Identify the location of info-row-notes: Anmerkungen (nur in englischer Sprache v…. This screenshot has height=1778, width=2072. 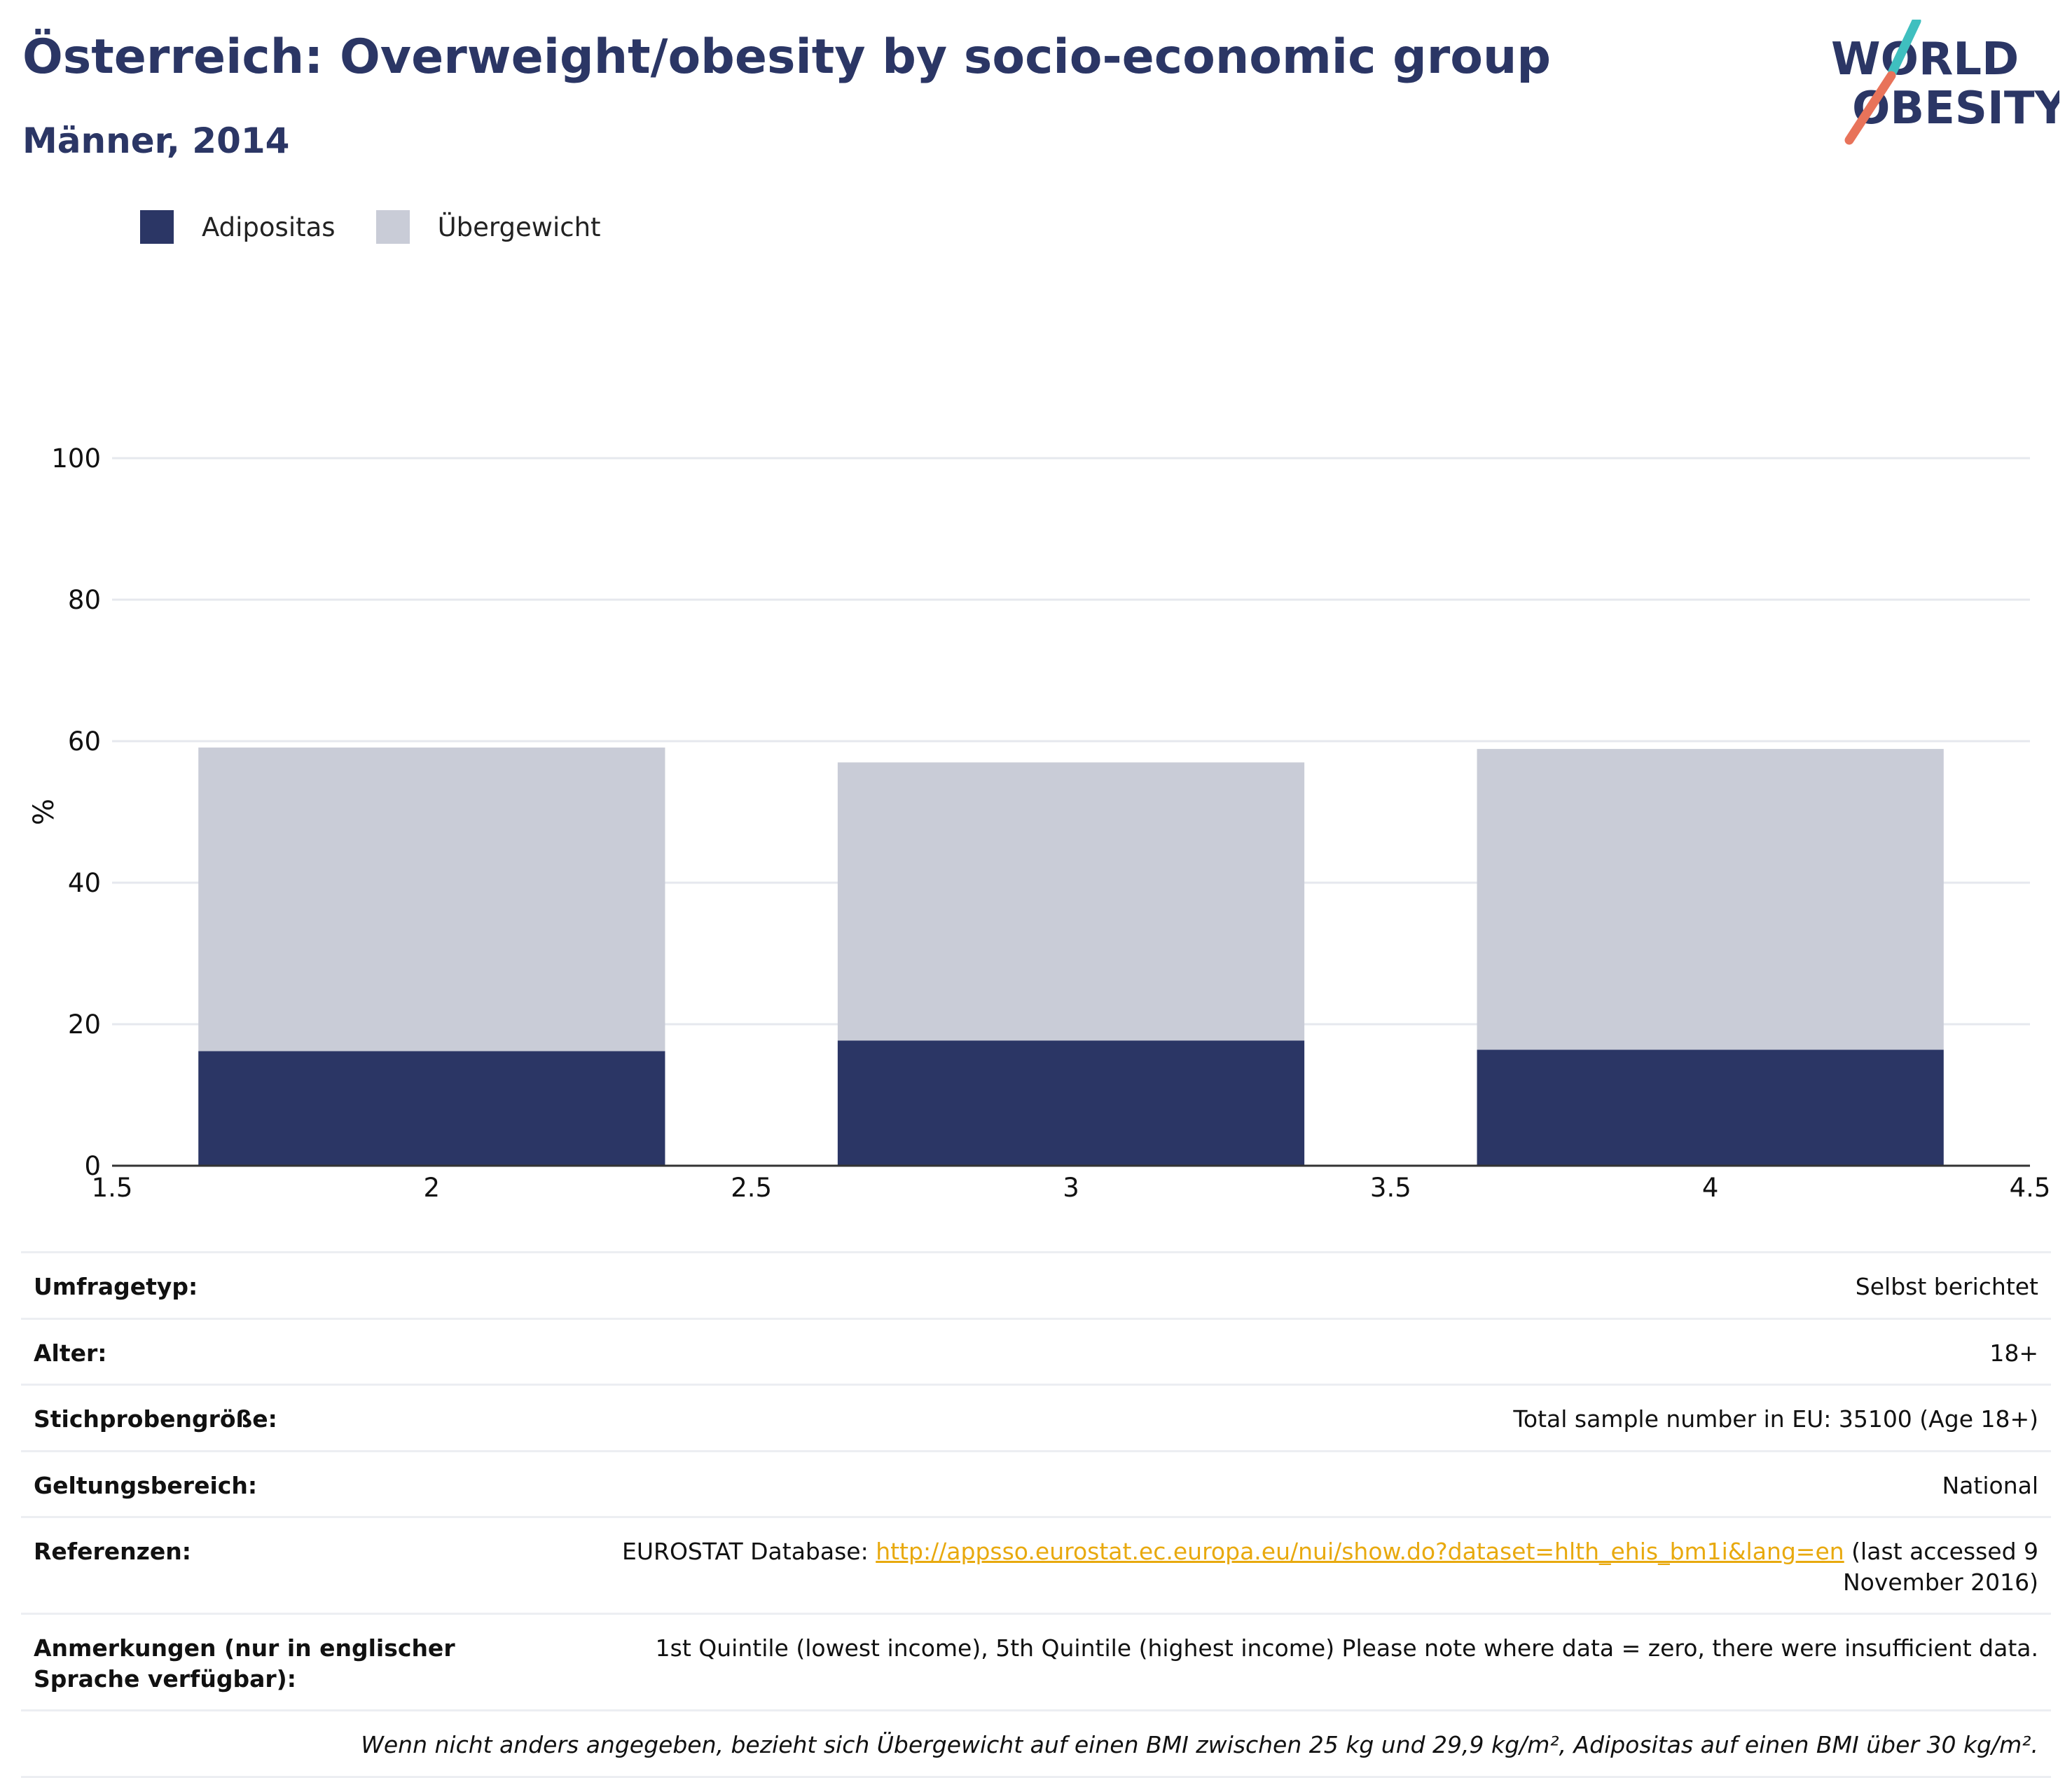
(1036, 1661).